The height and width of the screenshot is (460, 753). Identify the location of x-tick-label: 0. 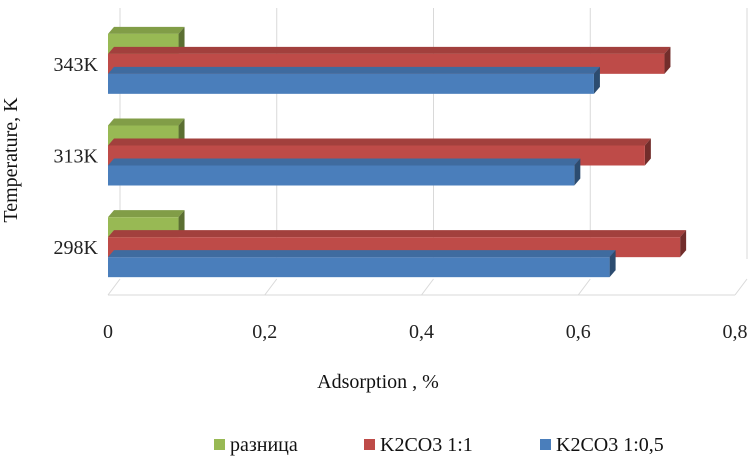
(108, 332).